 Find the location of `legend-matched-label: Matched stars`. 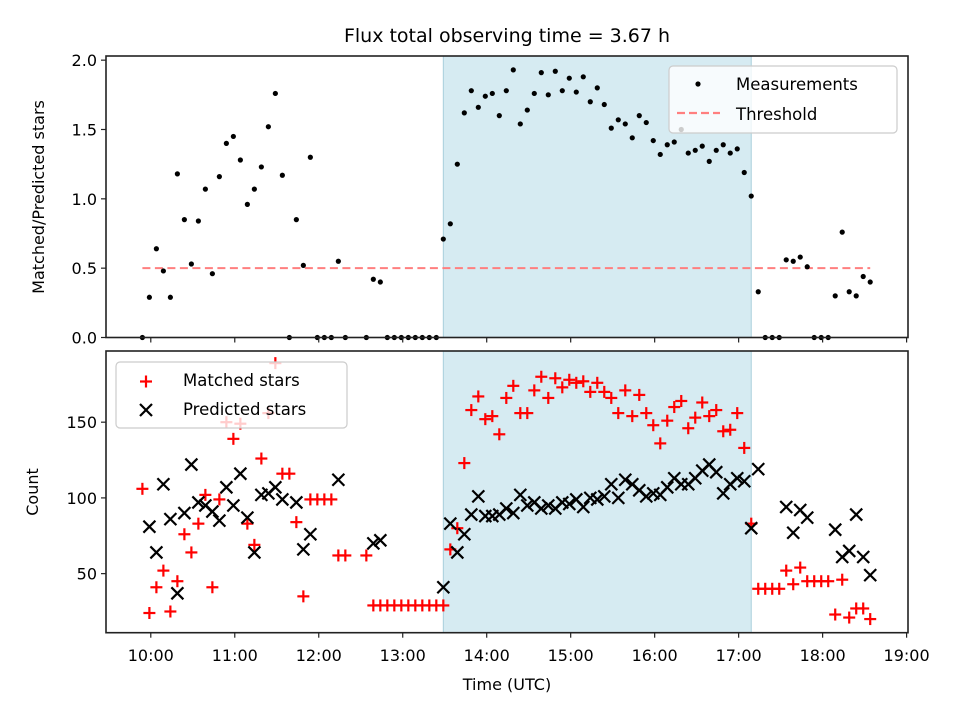

legend-matched-label: Matched stars is located at coordinates (241, 380).